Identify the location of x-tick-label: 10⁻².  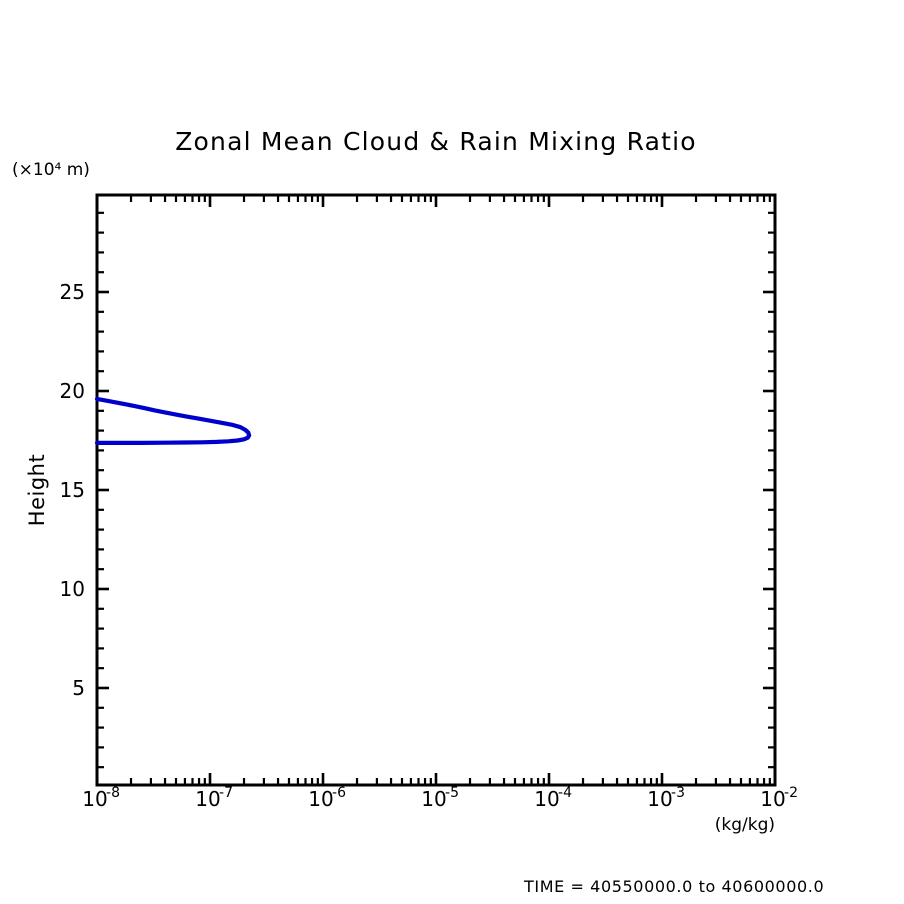
(779, 798).